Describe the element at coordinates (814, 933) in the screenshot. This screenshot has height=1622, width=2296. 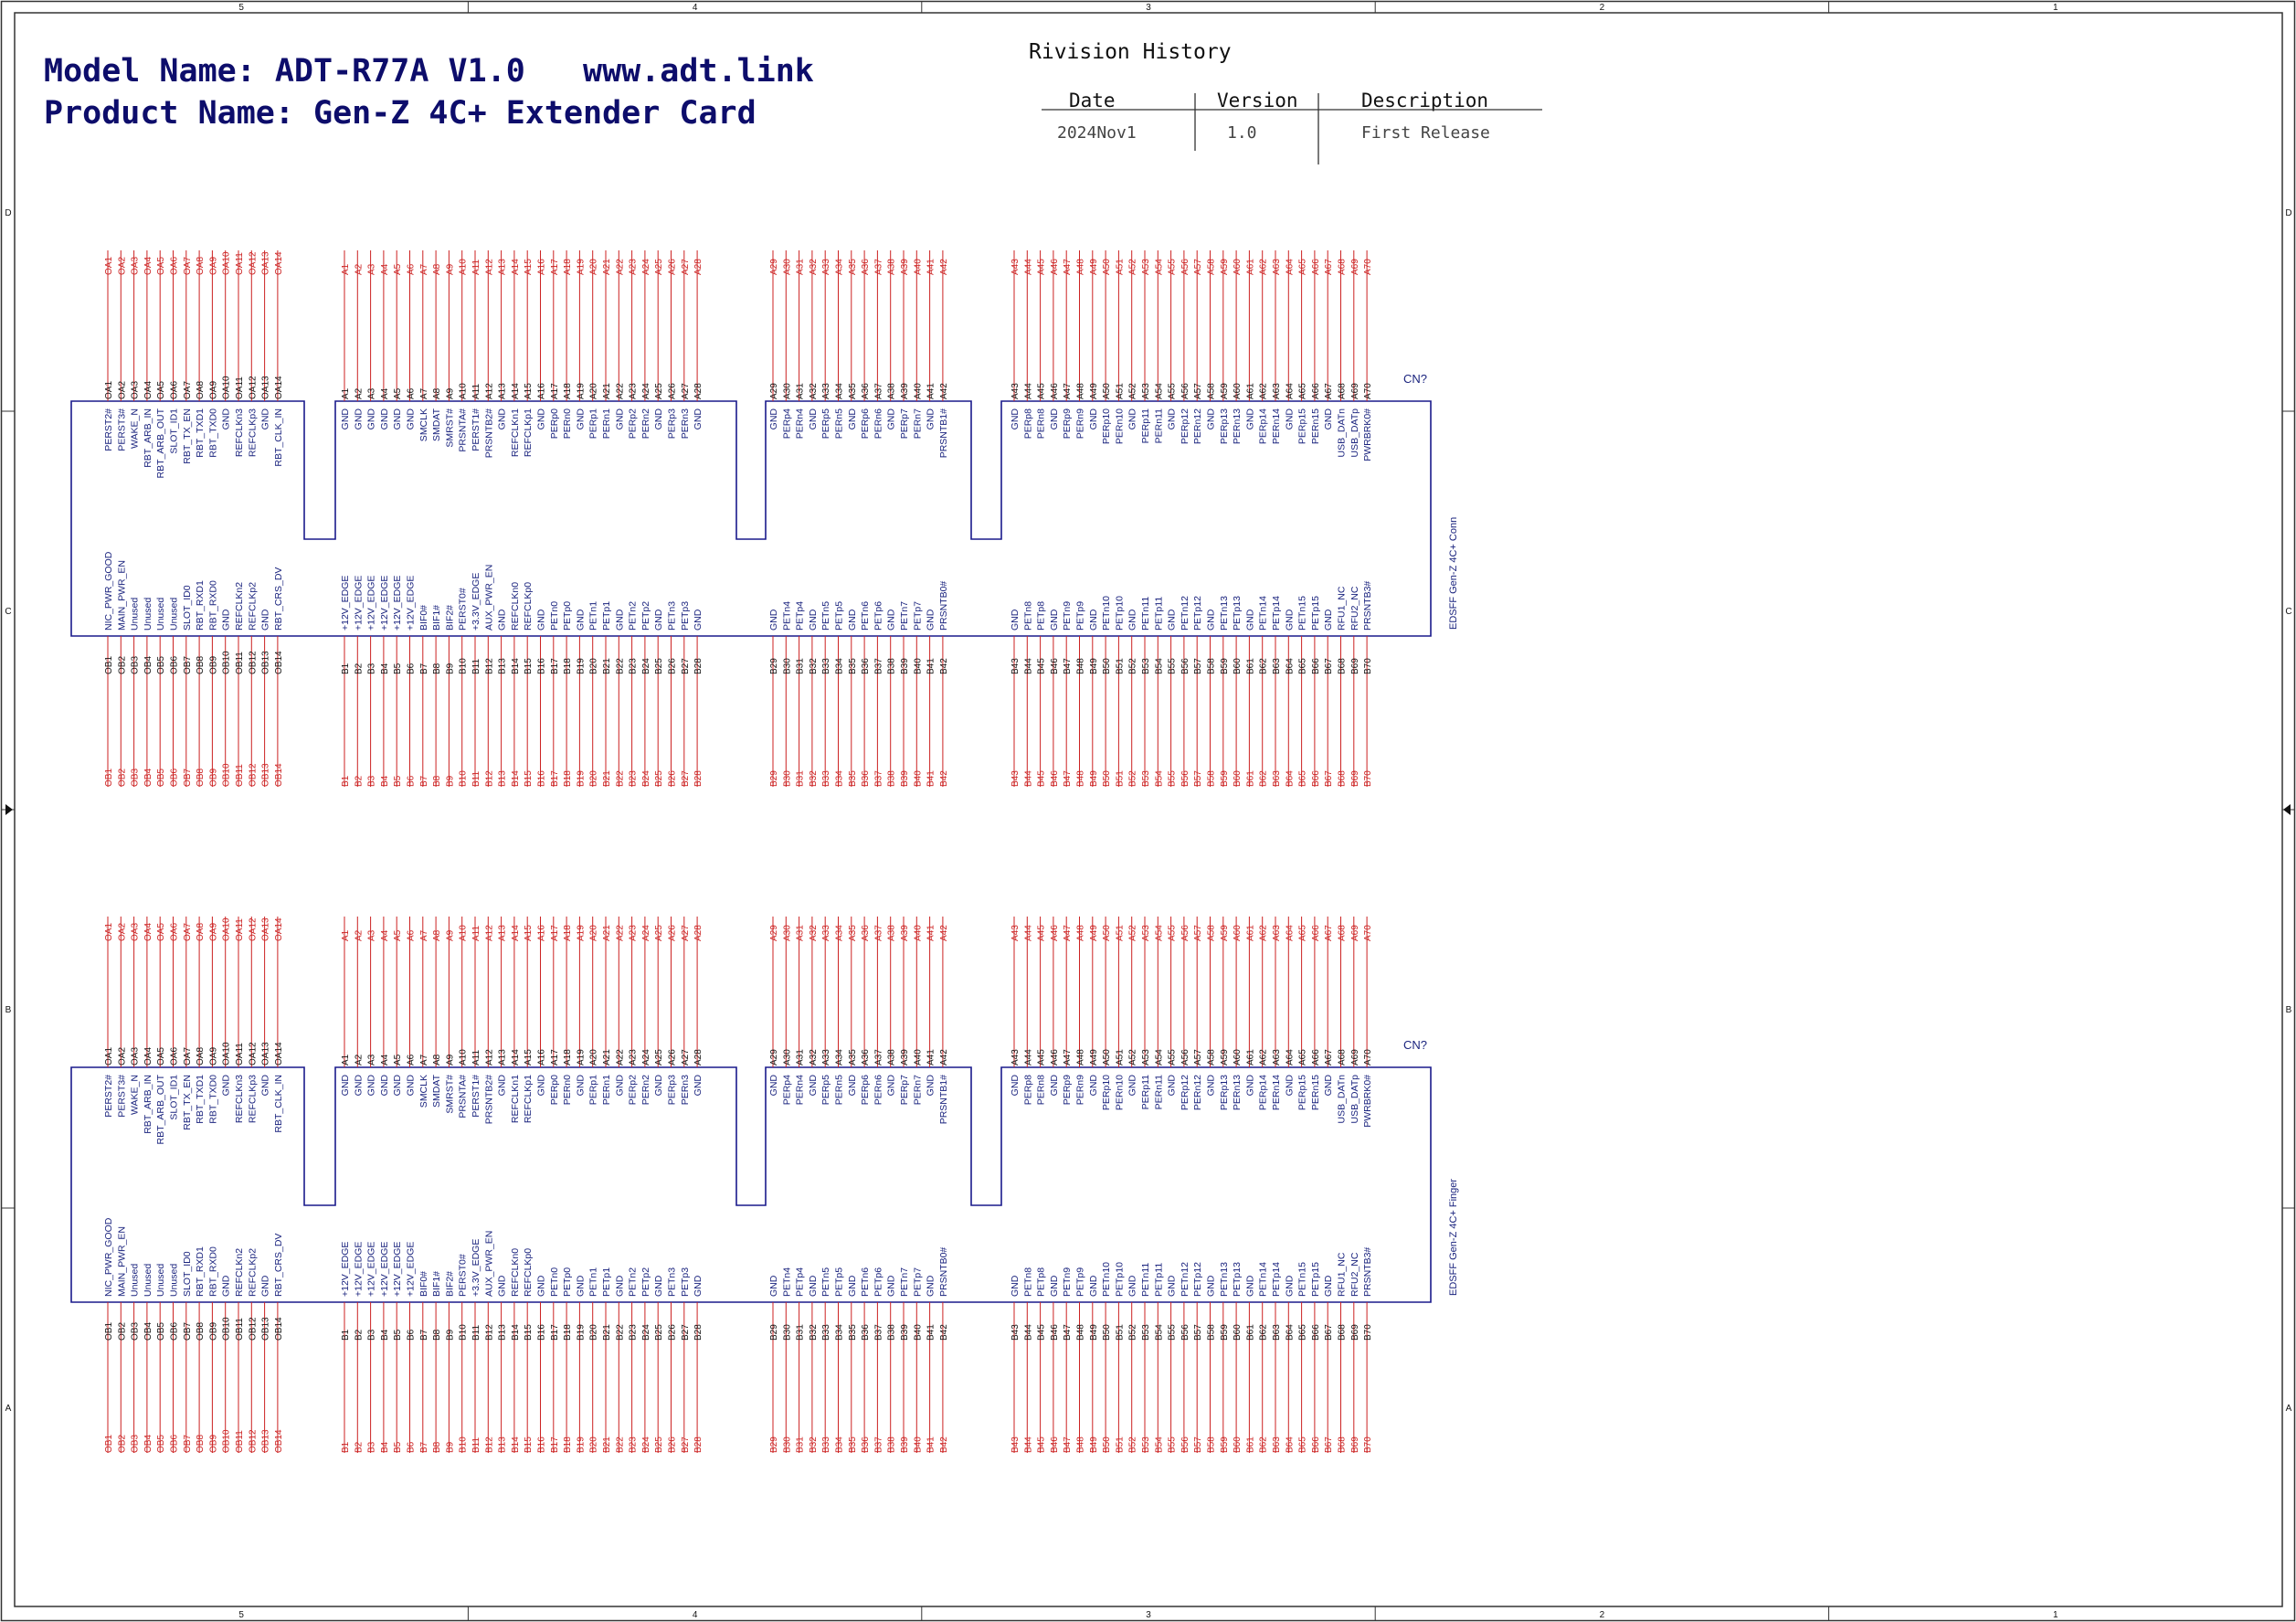
I see `pin-number-label: A32` at that location.